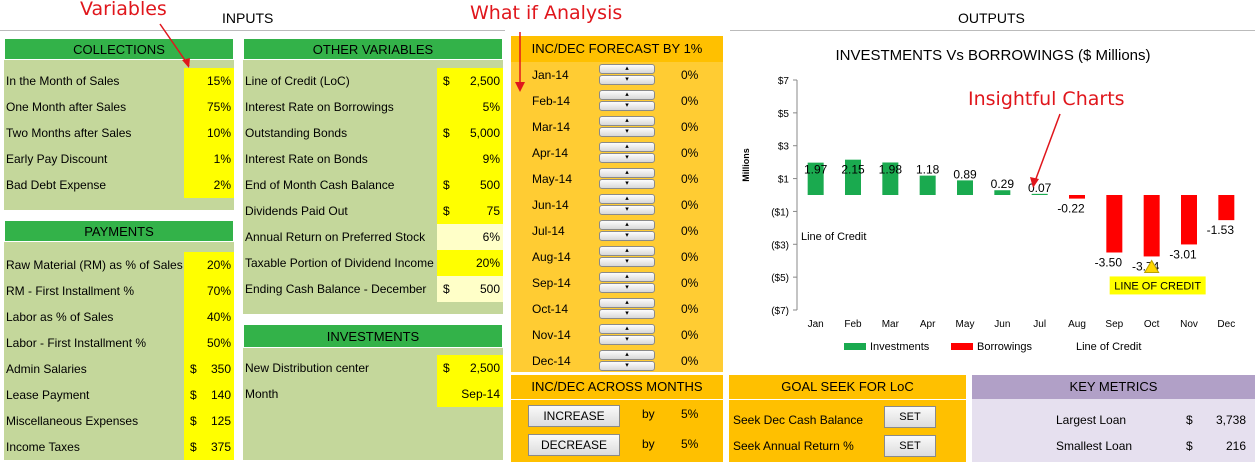 This screenshot has height=462, width=1255. Describe the element at coordinates (551, 283) in the screenshot. I see `forecast-month: Sep-14` at that location.